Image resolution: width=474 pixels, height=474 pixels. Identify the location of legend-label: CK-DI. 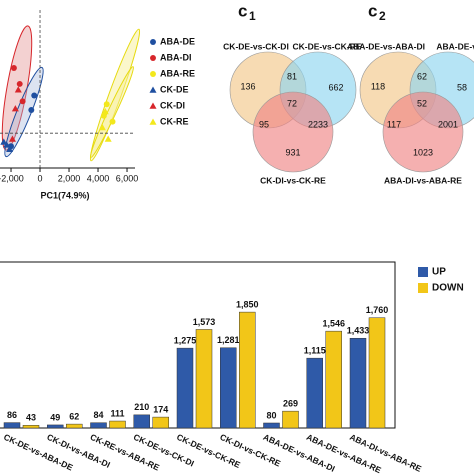
(172, 105).